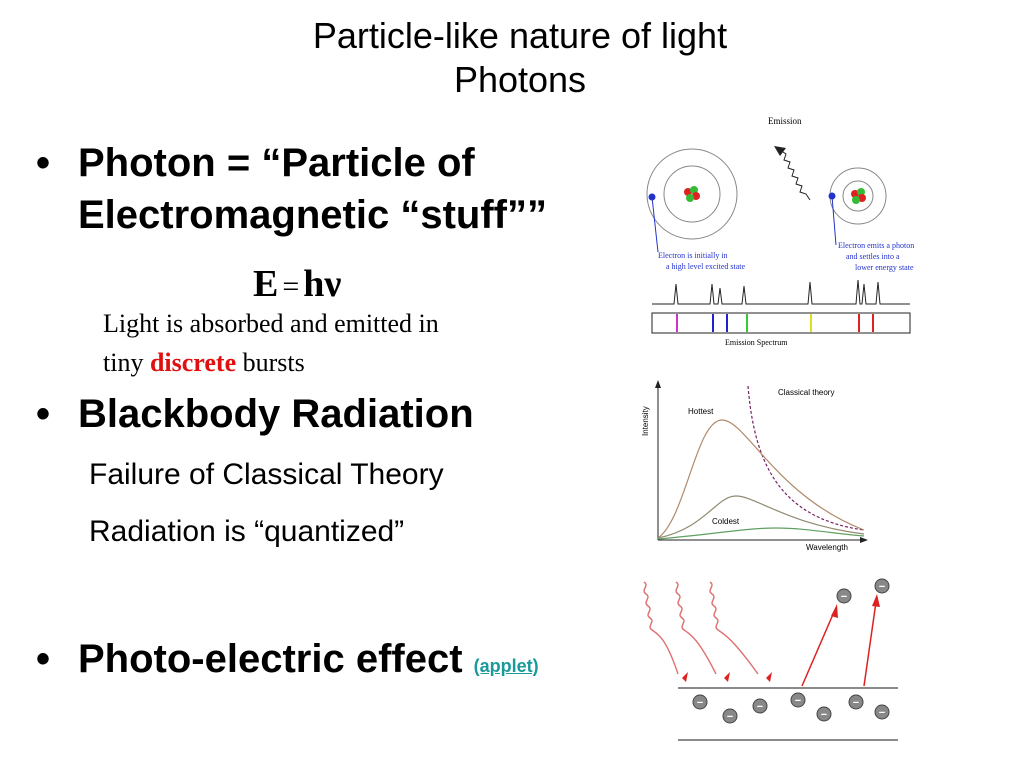  I want to click on blackbody-sub-1: Failure of Classical Theory, so click(266, 474).